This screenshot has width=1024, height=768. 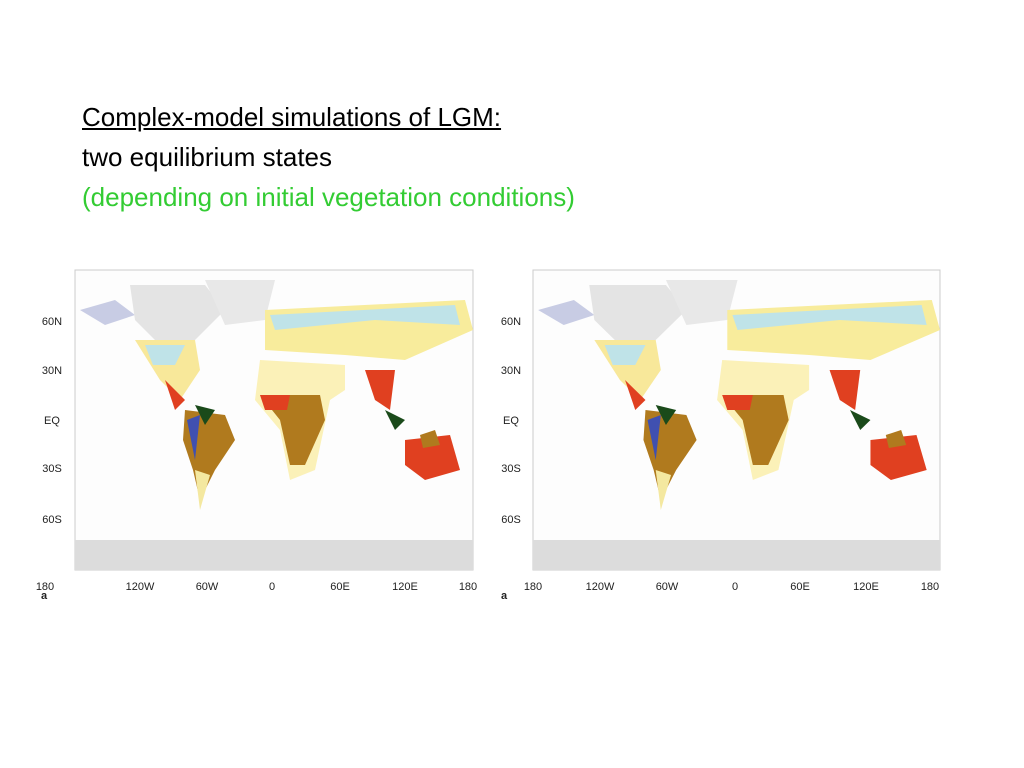 What do you see at coordinates (292, 117) in the screenshot?
I see `title-line: Complex-model simulations of LGM:` at bounding box center [292, 117].